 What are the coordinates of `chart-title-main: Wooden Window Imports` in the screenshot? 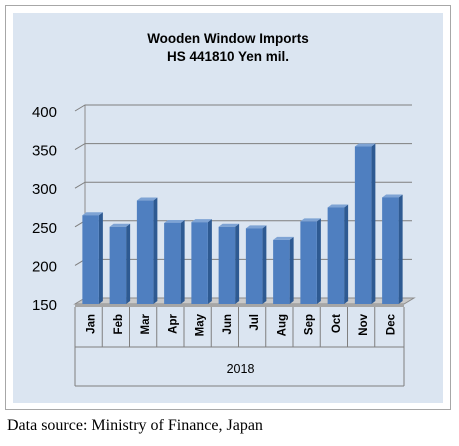 It's located at (228, 38).